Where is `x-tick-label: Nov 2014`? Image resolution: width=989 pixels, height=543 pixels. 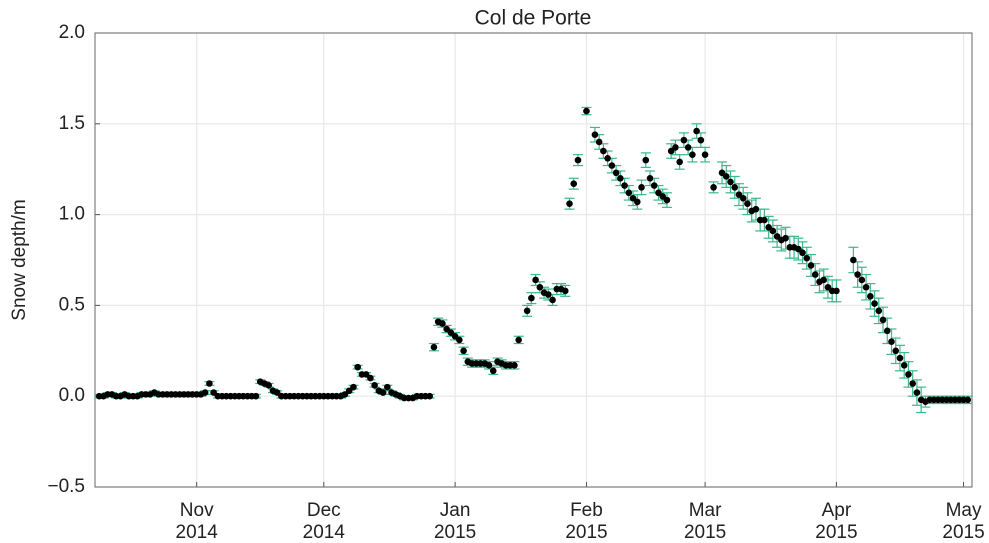
x-tick-label: Nov 2014 is located at coordinates (197, 521).